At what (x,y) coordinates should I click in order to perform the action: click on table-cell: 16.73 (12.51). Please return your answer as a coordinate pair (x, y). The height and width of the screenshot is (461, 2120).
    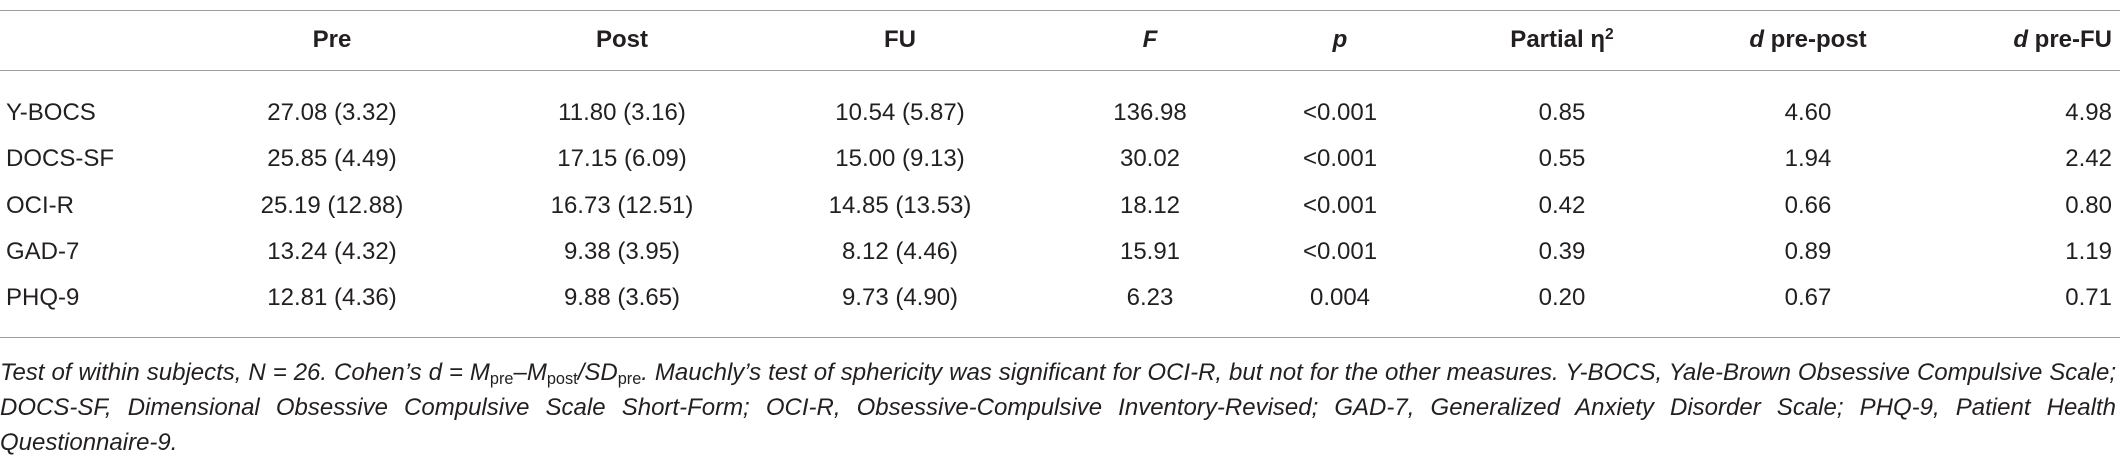
    Looking at the image, I should click on (622, 205).